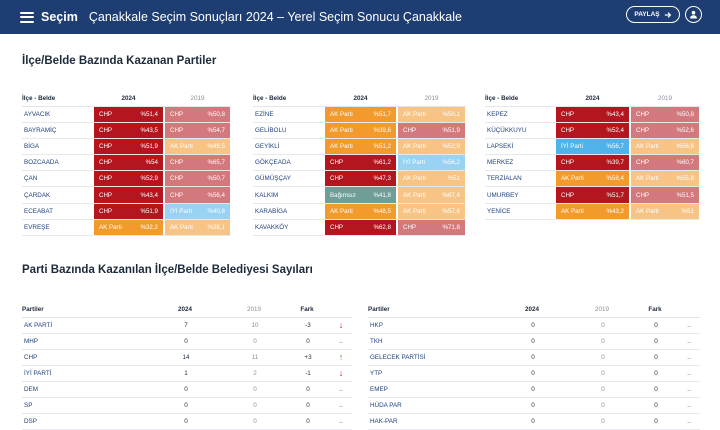 The height and width of the screenshot is (430, 720). Describe the element at coordinates (655, 373) in the screenshot. I see `diff-cell: 0` at that location.